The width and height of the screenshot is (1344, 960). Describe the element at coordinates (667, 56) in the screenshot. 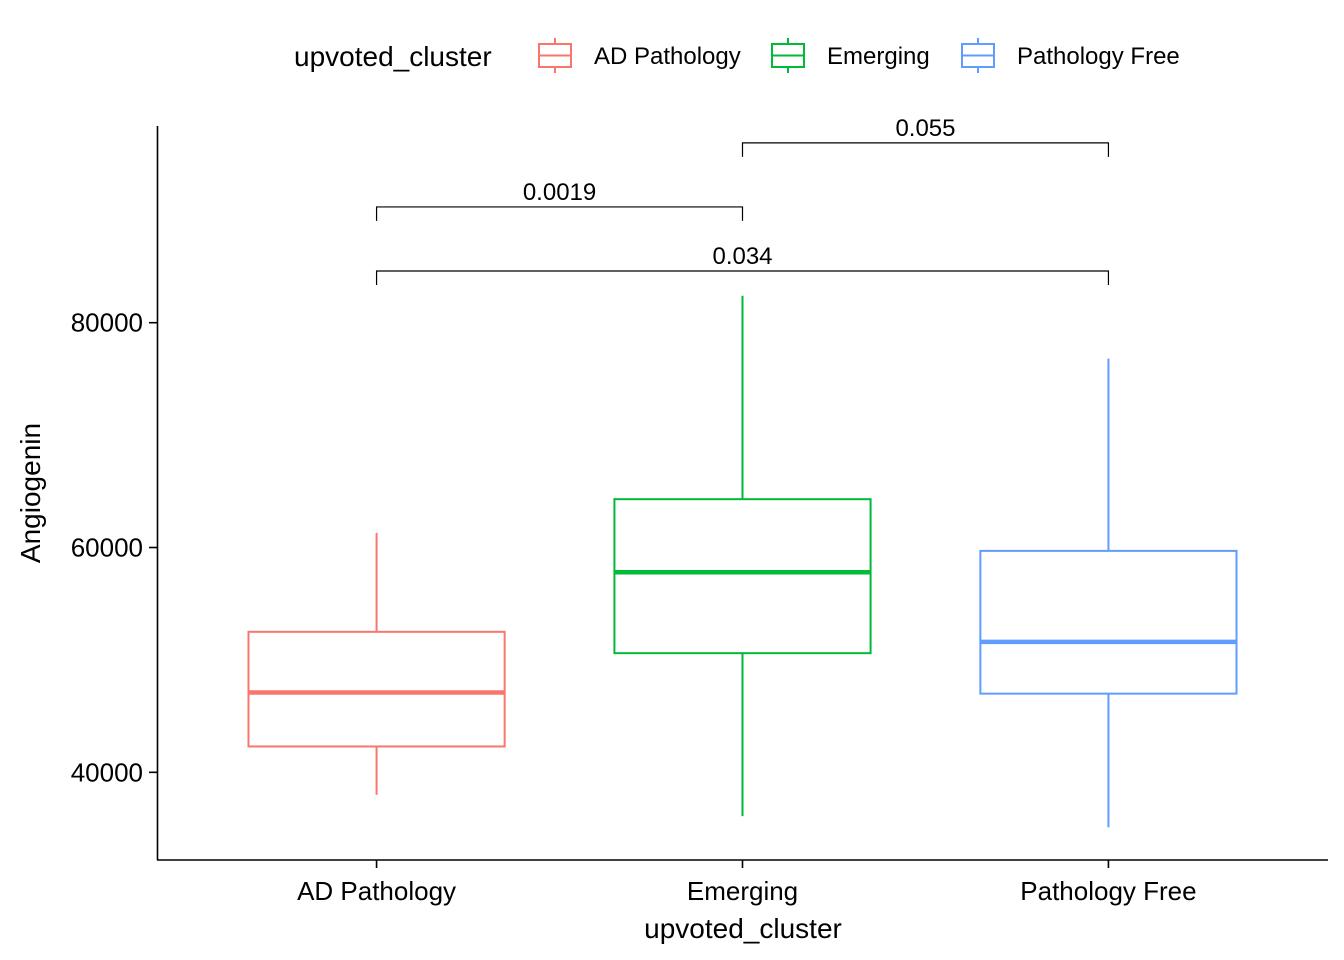

I see `legend-label: AD Pathology` at that location.